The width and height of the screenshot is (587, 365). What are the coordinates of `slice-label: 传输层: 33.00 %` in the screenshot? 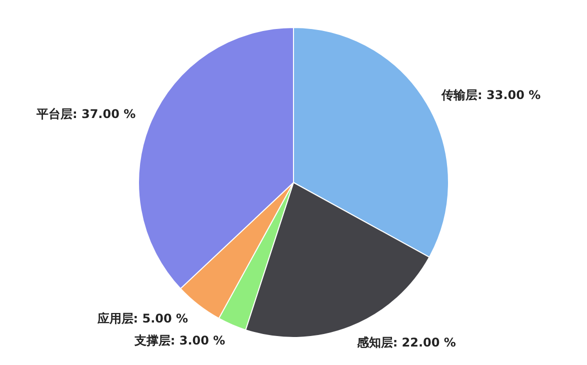 It's located at (490, 95).